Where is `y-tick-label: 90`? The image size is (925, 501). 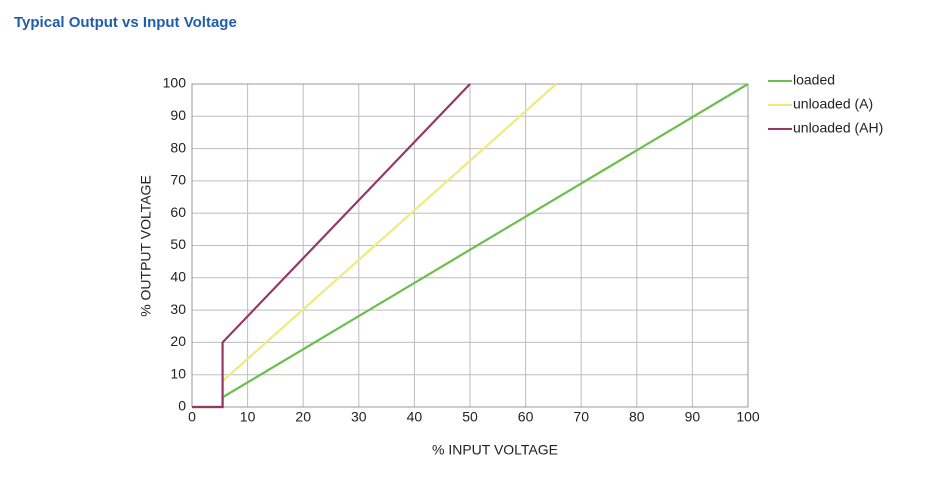 y-tick-label: 90 is located at coordinates (178, 115).